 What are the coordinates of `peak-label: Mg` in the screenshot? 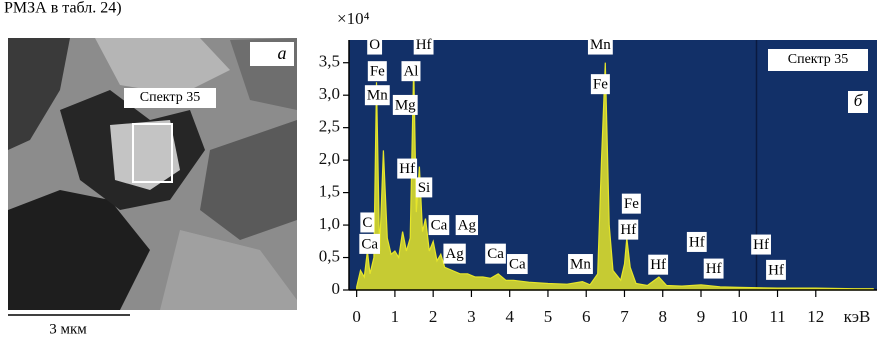 It's located at (405, 105).